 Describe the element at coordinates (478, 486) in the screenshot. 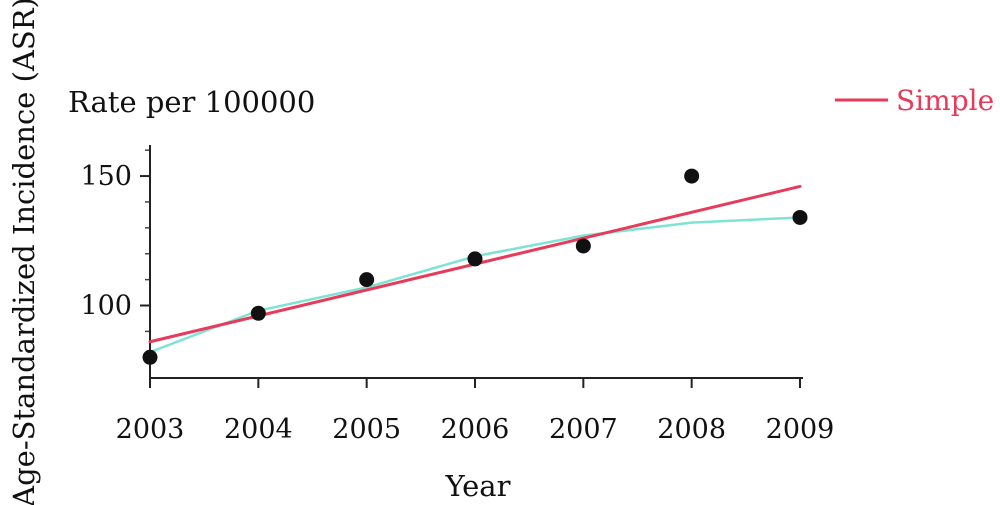

I see `x-axis-title: Year` at that location.